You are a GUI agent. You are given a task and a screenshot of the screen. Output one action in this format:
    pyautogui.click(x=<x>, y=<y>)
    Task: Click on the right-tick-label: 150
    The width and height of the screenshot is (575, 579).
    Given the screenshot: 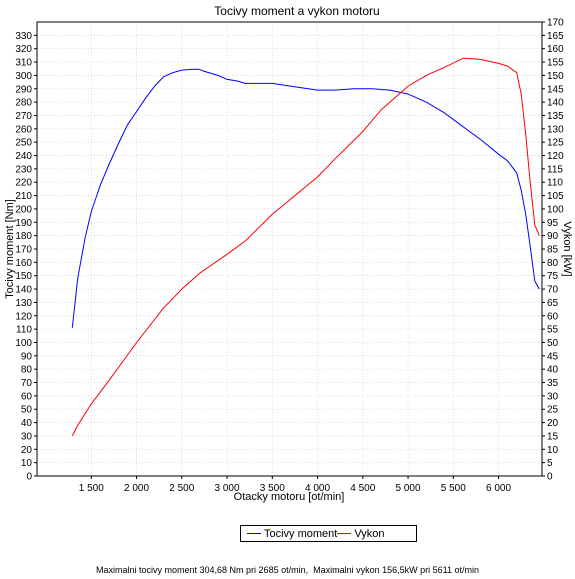 What is the action you would take?
    pyautogui.click(x=555, y=76)
    